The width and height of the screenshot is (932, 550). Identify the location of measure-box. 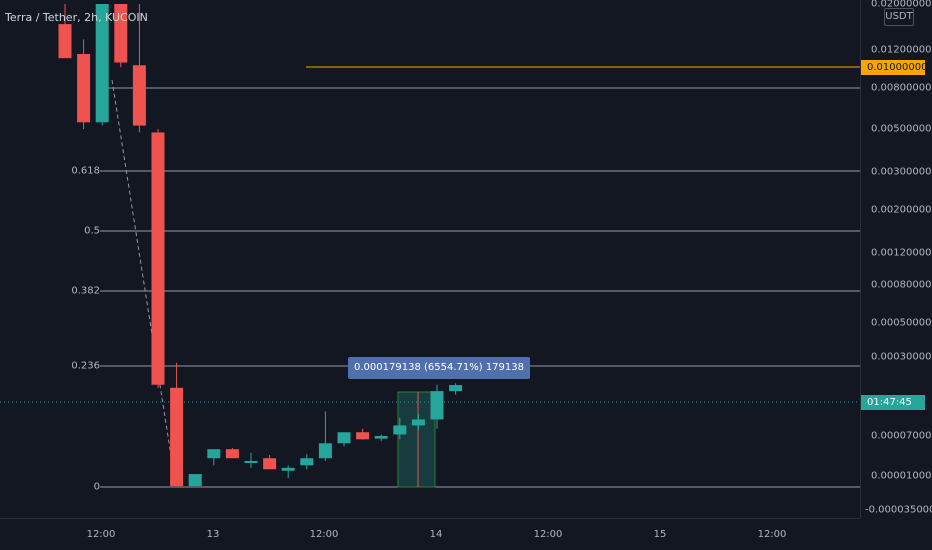
(416, 439).